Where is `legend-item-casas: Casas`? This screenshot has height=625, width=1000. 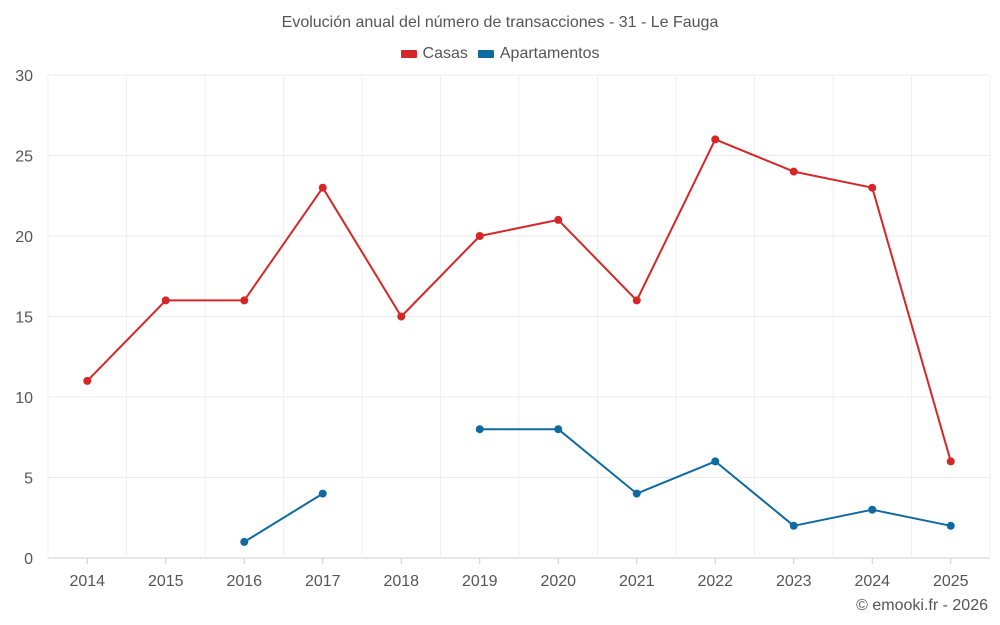 legend-item-casas: Casas is located at coordinates (434, 54).